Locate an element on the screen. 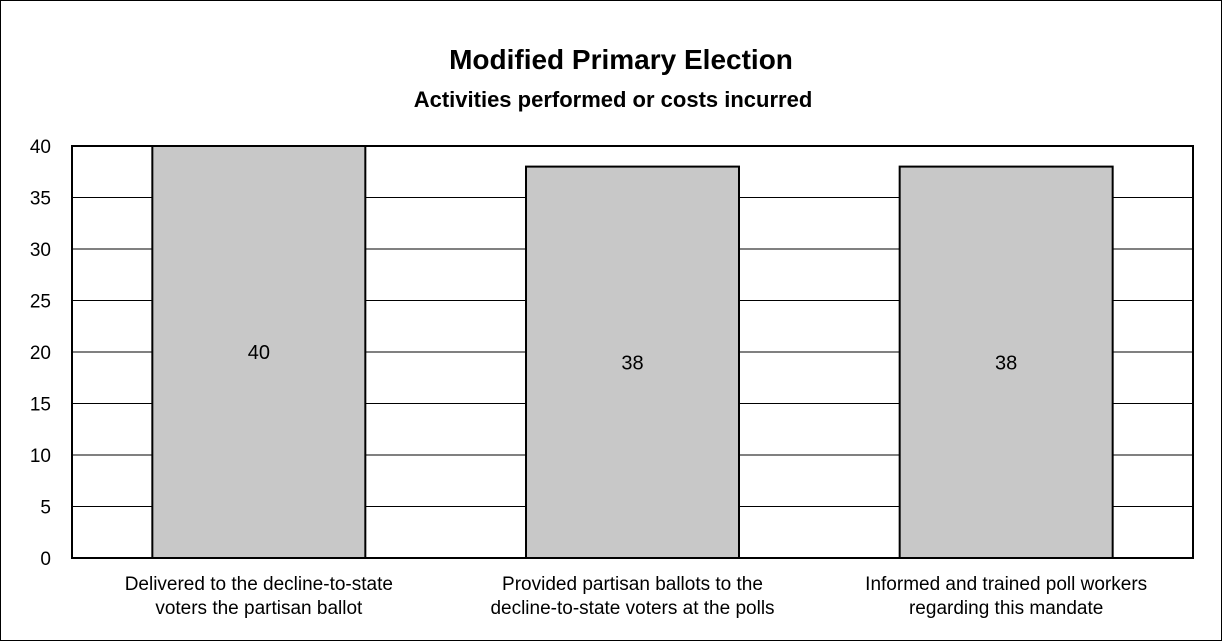 The image size is (1222, 642). x-tick-label: regarding this mandate is located at coordinates (1006, 608).